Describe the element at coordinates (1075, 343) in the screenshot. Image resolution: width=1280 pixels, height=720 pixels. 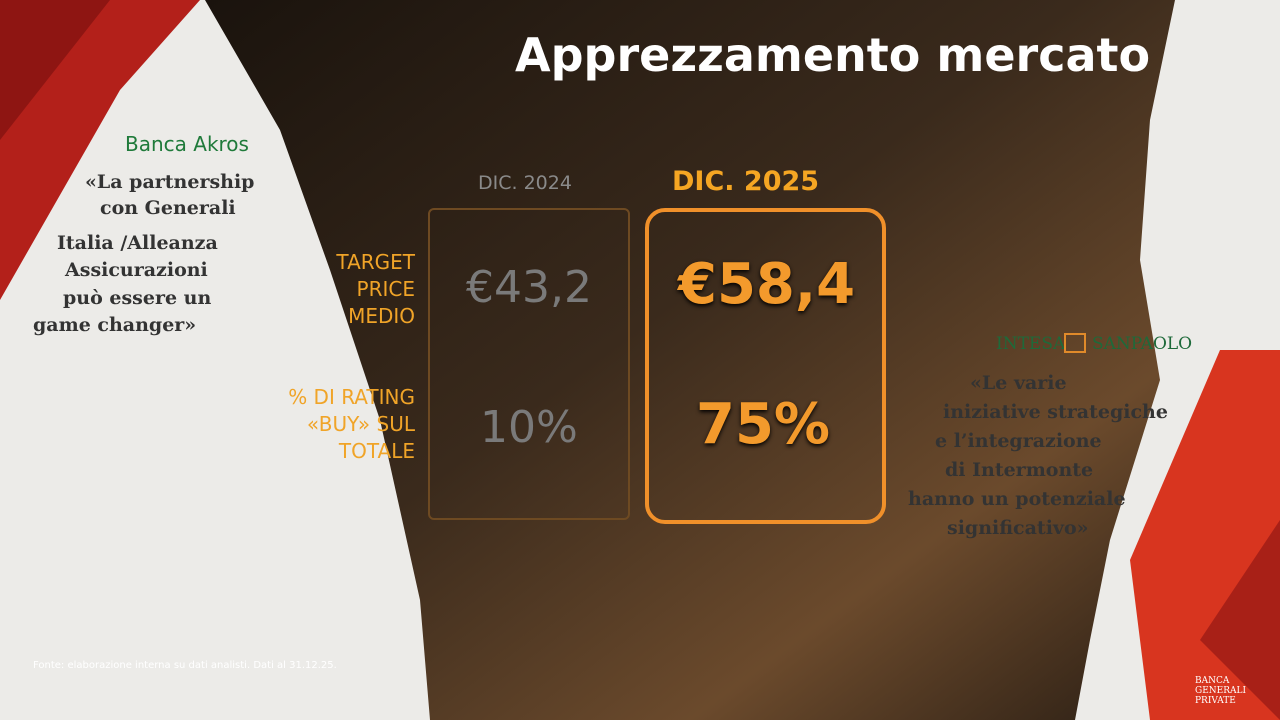
I see `brand-icon` at that location.